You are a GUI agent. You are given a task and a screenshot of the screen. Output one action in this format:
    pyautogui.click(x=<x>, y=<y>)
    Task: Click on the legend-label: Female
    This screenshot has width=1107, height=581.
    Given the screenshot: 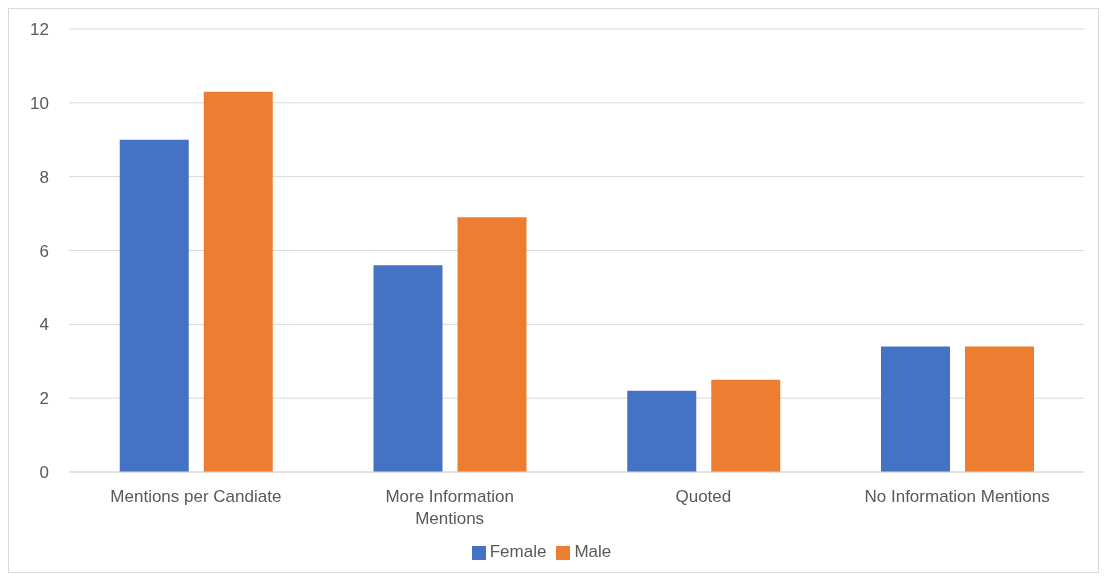 What is the action you would take?
    pyautogui.click(x=518, y=551)
    